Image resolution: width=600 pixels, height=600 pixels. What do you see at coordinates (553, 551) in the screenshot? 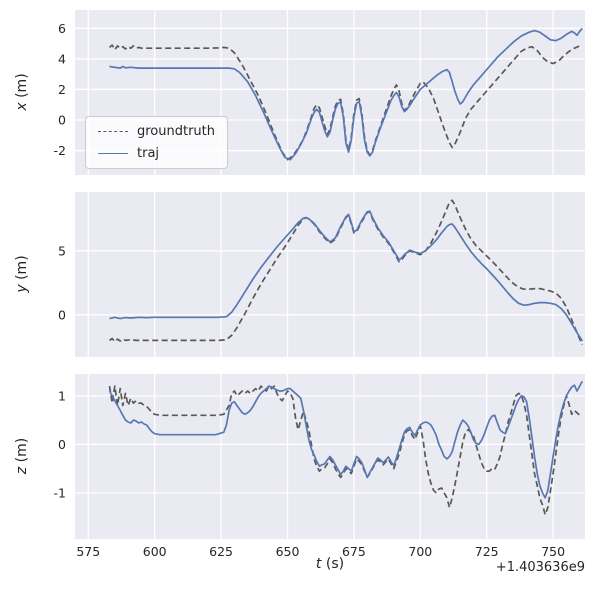
I see `svg-text: 750` at bounding box center [553, 551].